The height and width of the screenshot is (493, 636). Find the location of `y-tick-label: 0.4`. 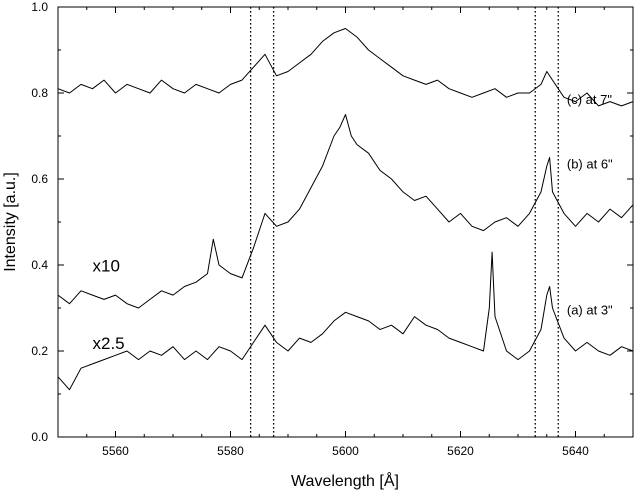

y-tick-label: 0.4 is located at coordinates (39, 265).